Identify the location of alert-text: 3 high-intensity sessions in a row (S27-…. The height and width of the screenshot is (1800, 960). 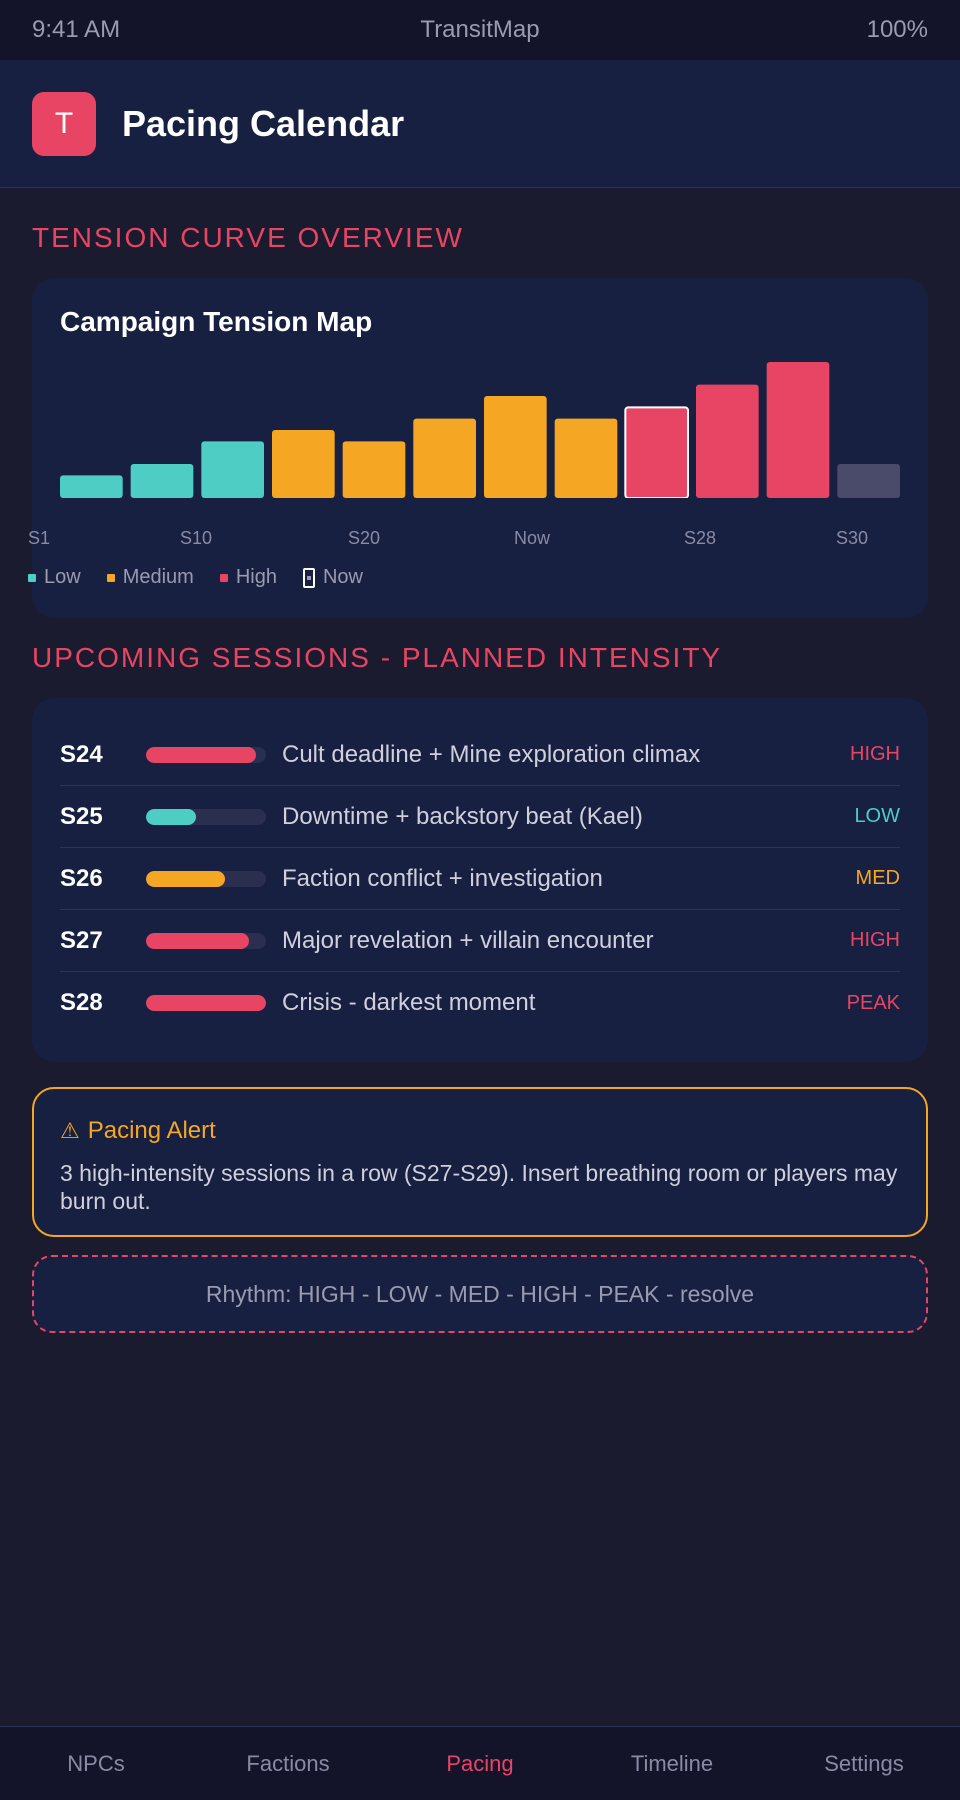
(479, 1187).